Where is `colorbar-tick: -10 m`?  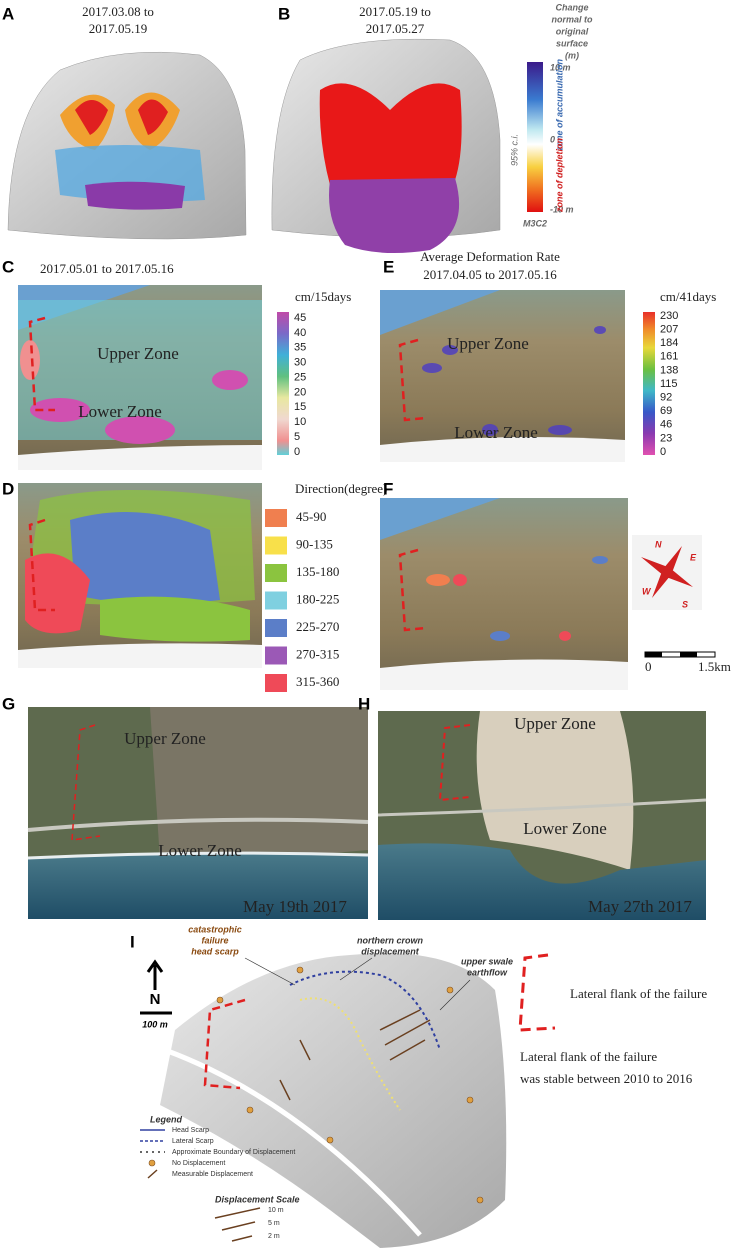
colorbar-tick: -10 m is located at coordinates (562, 209).